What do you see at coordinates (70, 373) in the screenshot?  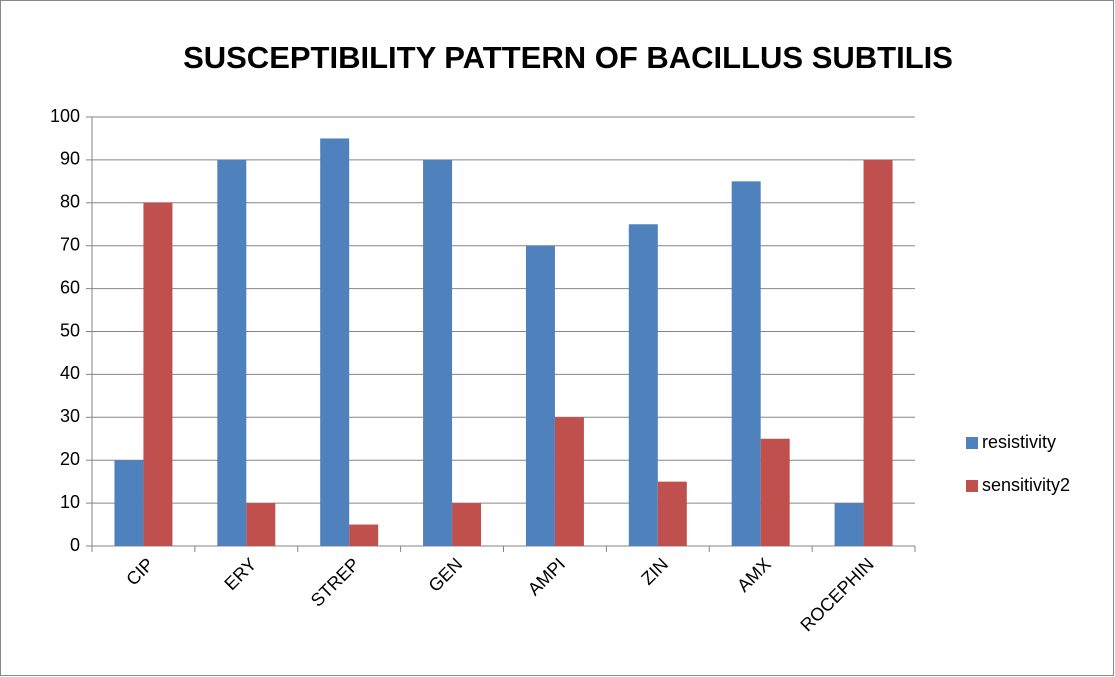 I see `y-tick-label: 40` at bounding box center [70, 373].